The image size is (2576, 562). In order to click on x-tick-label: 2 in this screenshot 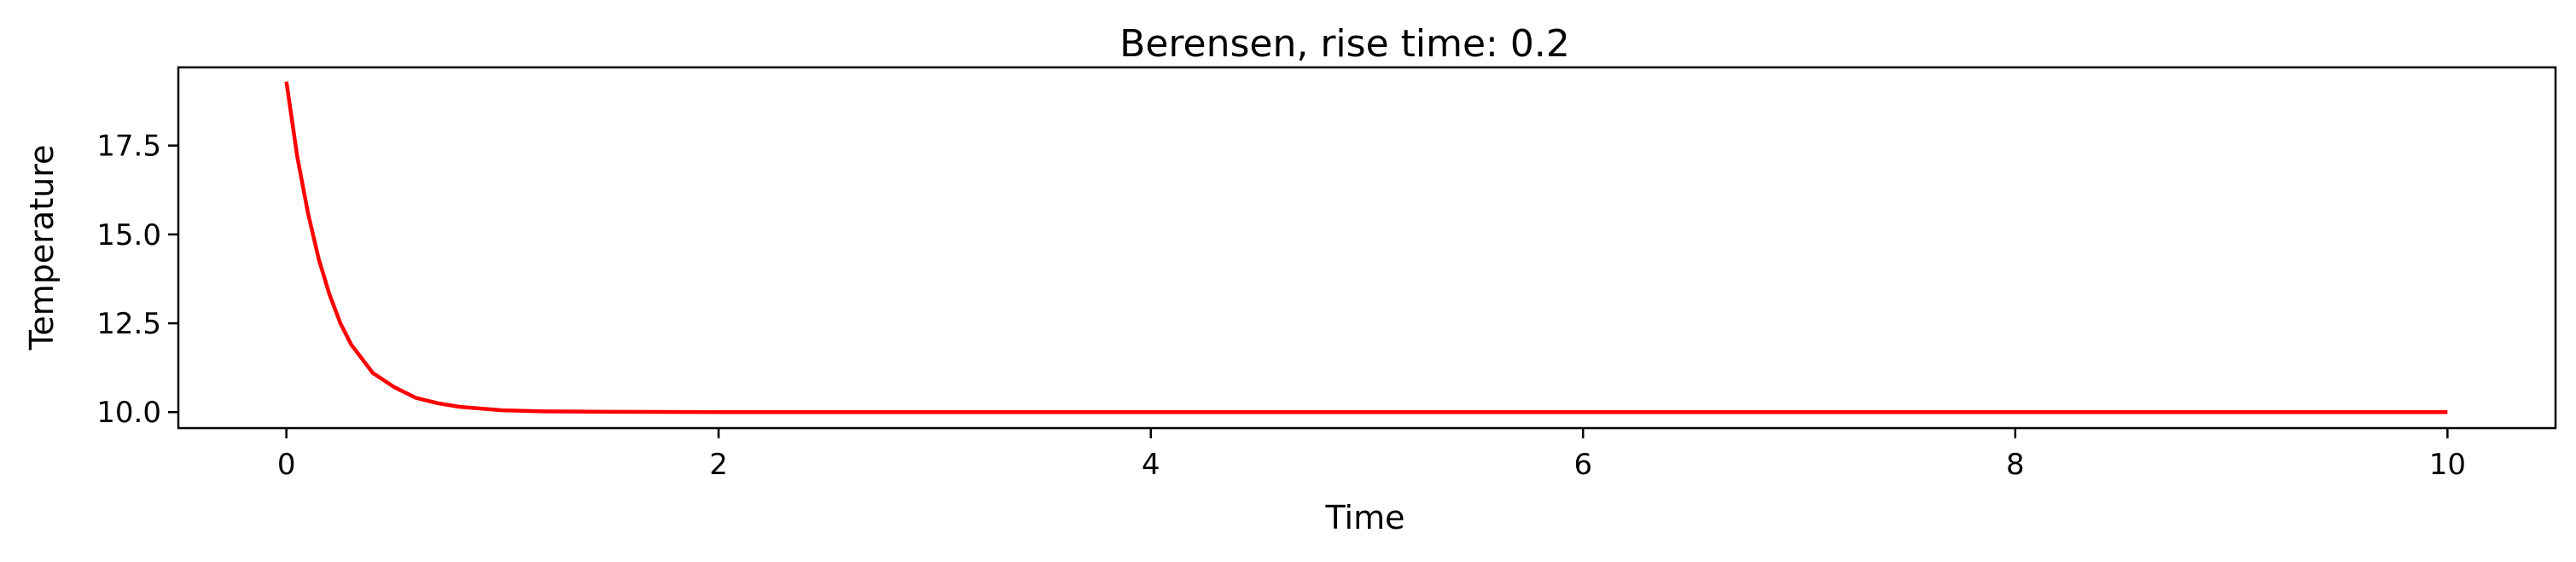, I will do `click(719, 465)`.